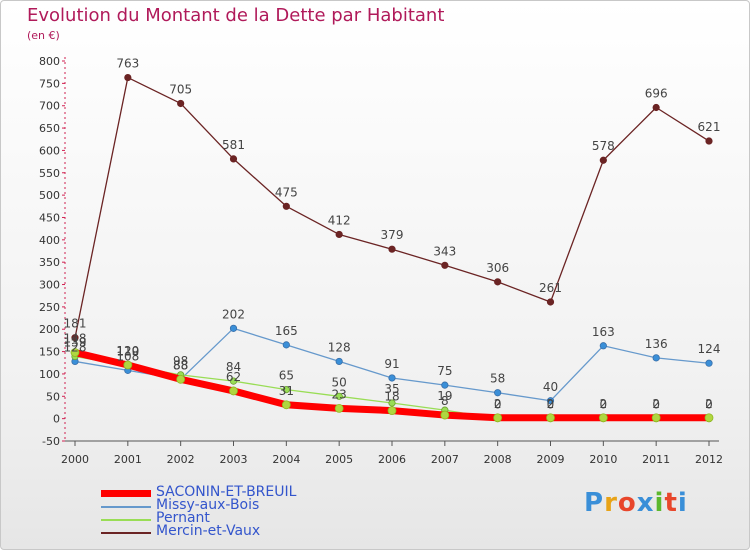  What do you see at coordinates (233, 145) in the screenshot?
I see `data-label-mercin-et-vaux: 581` at bounding box center [233, 145].